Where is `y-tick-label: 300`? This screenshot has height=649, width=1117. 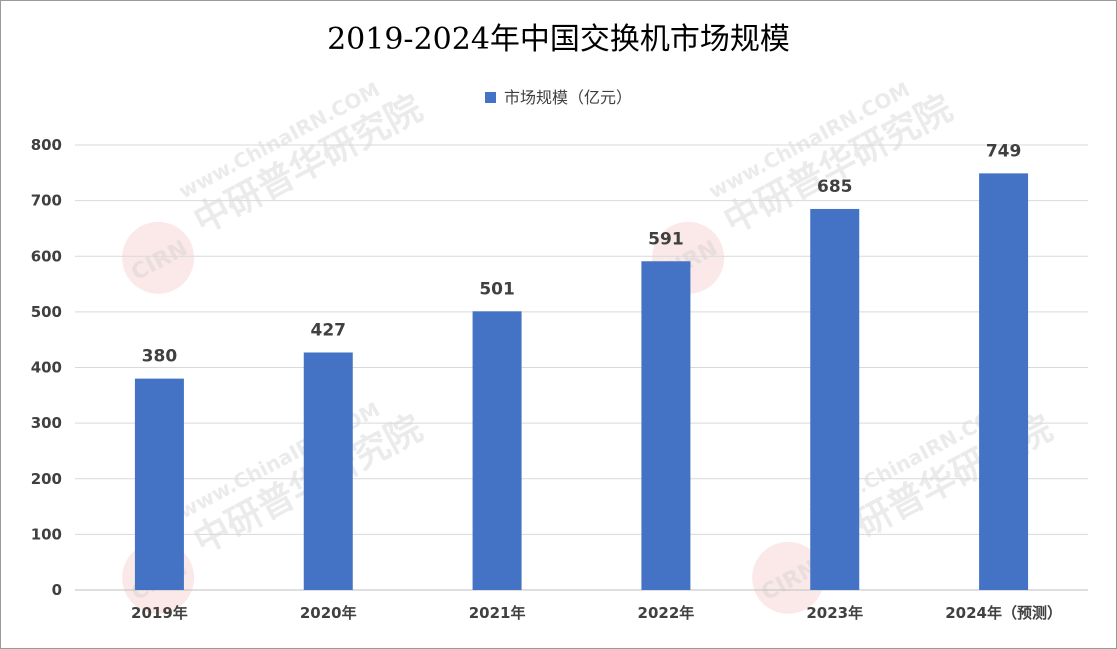 y-tick-label: 300 is located at coordinates (46, 423).